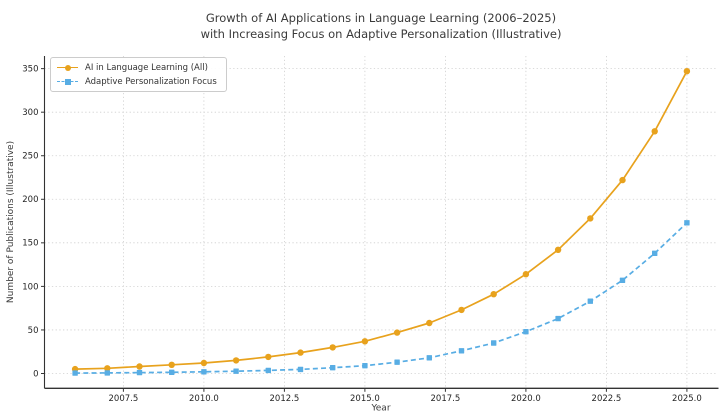 This screenshot has width=724, height=415. Describe the element at coordinates (30, 200) in the screenshot. I see `y-tick-label: 200` at that location.